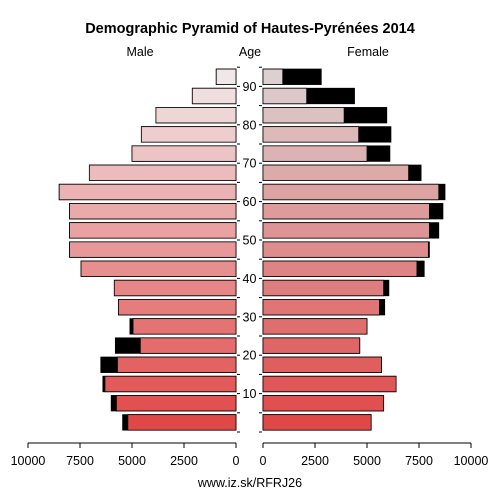 Image resolution: width=500 pixels, height=500 pixels. I want to click on age-tick-label: 40, so click(250, 279).